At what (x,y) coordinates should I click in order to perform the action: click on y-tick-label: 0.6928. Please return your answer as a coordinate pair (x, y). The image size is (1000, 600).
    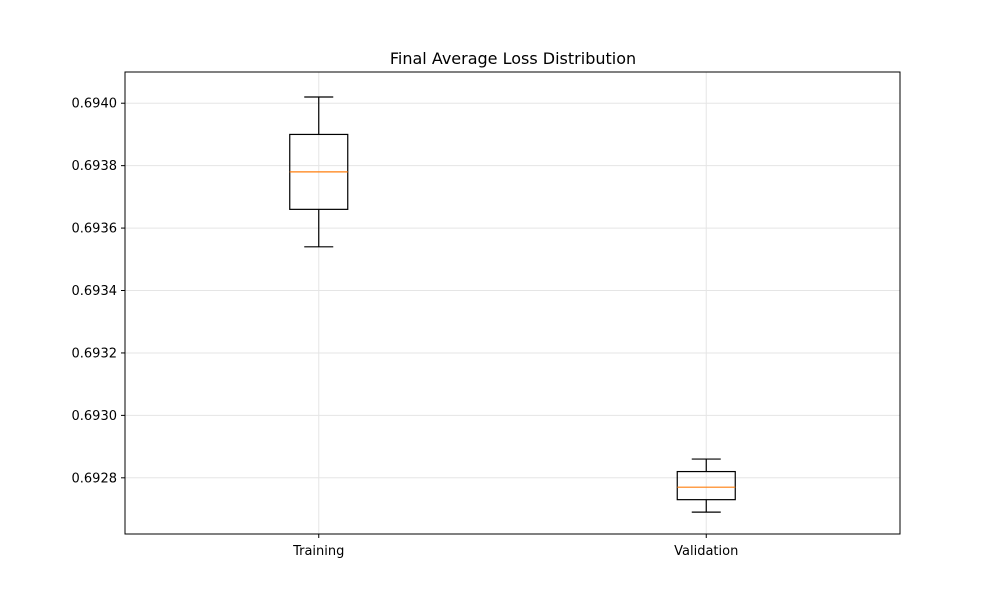
    Looking at the image, I should click on (95, 478).